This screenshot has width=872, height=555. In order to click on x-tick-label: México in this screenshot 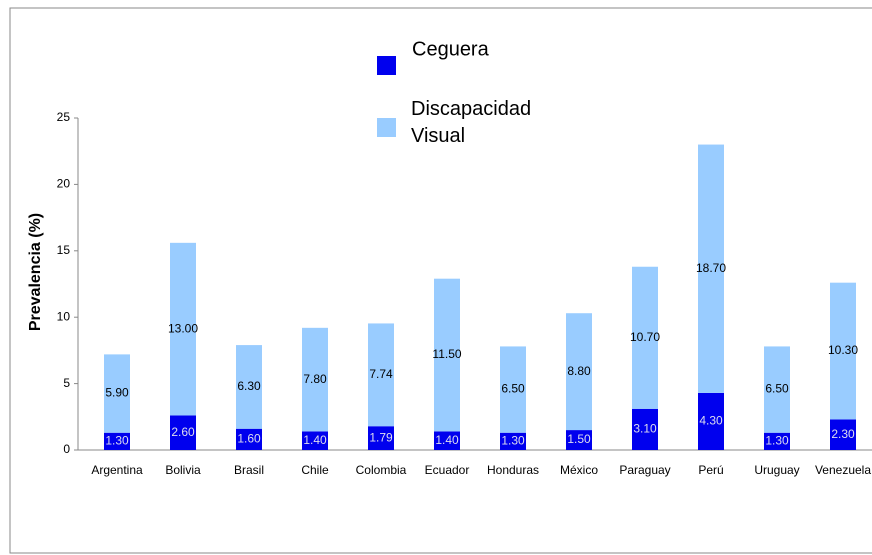, I will do `click(579, 470)`.